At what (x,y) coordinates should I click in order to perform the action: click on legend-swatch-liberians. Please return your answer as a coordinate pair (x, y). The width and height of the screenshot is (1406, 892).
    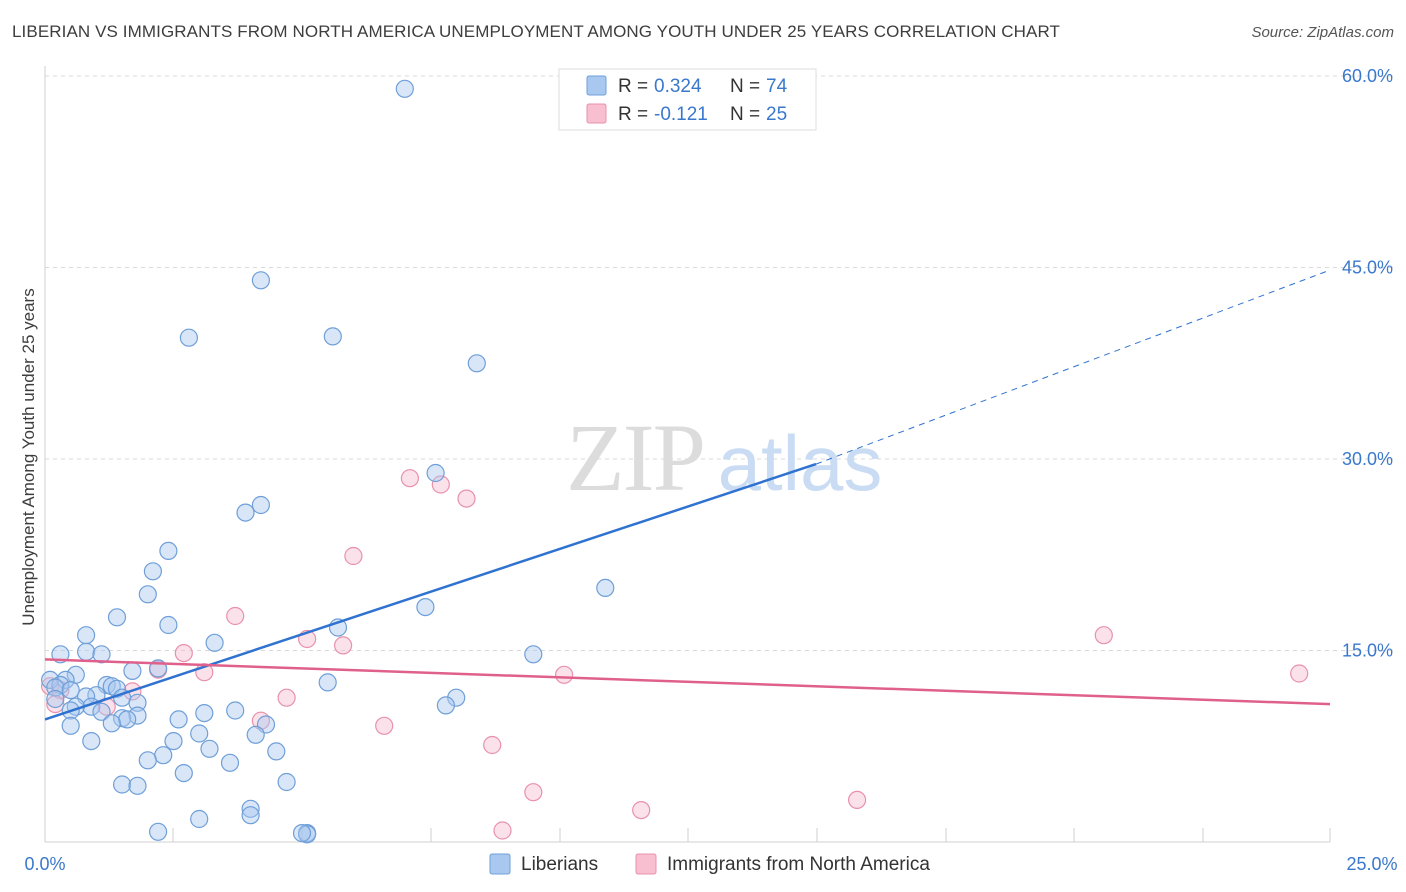
    Looking at the image, I should click on (596, 85).